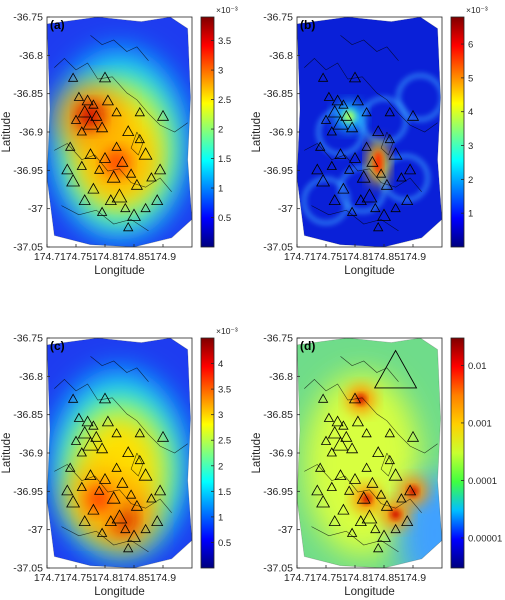 This screenshot has height=600, width=505. I want to click on colorbar-tick-label: 0.001, so click(480, 423).